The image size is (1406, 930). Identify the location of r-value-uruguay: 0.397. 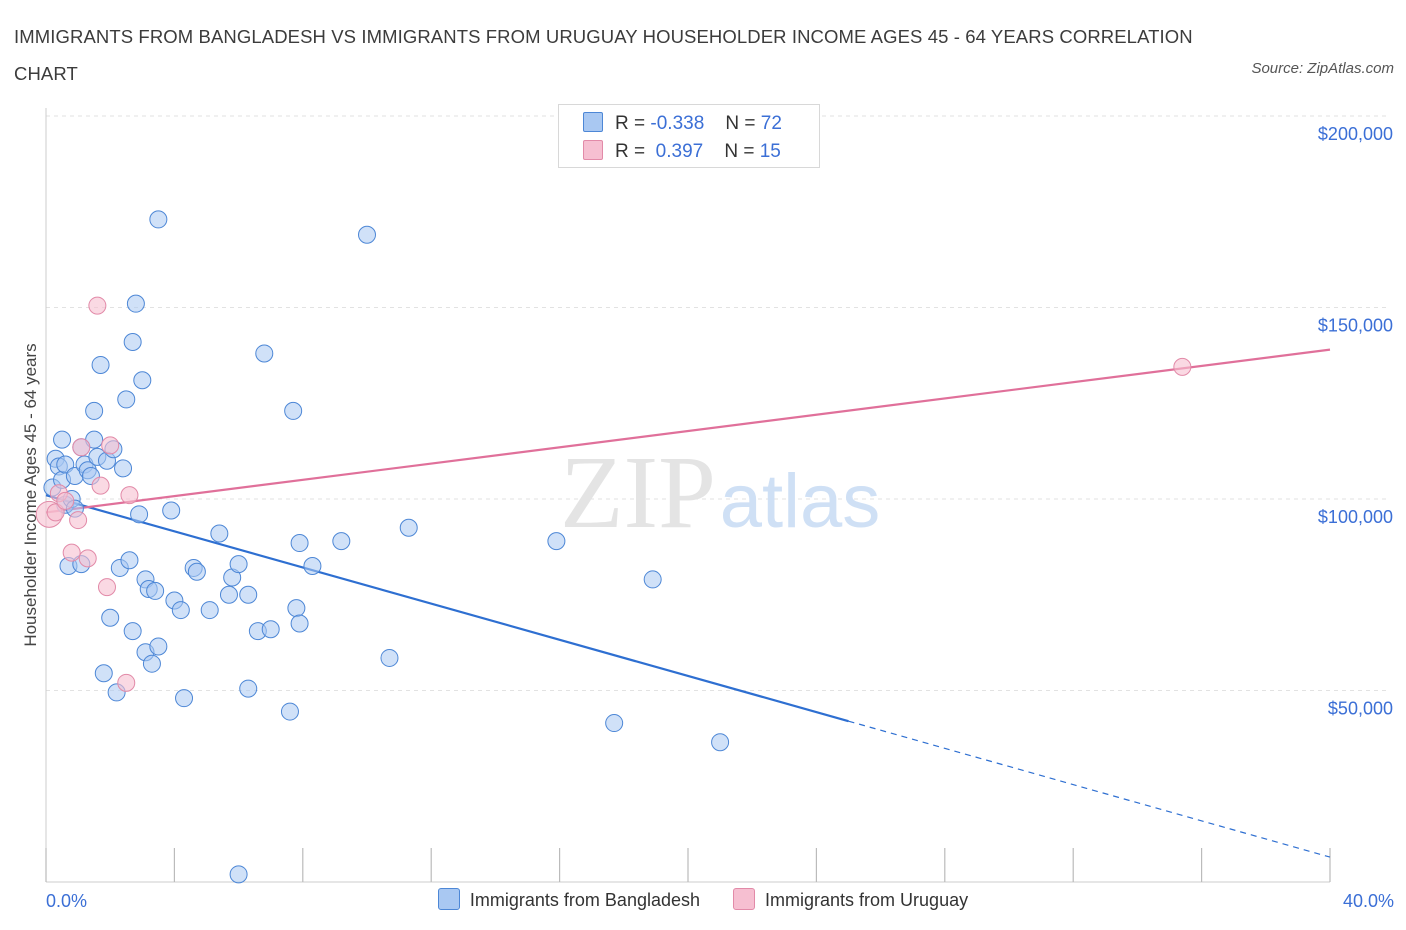
(677, 151).